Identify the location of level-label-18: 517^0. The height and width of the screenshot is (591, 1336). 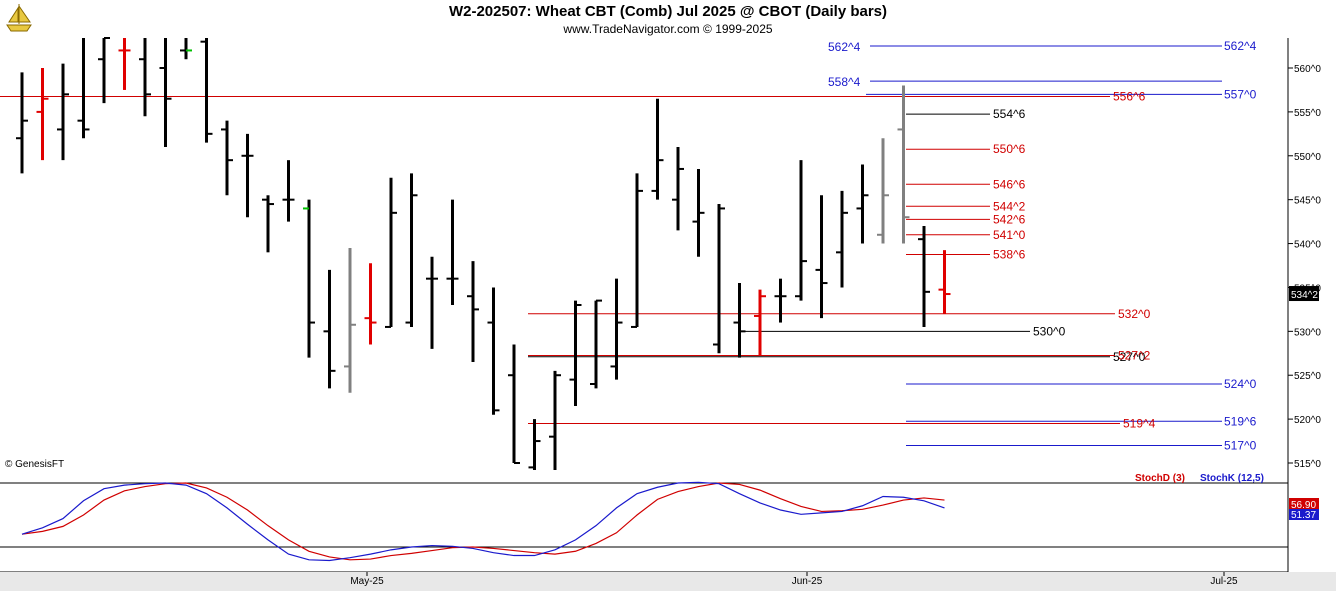
(1240, 445).